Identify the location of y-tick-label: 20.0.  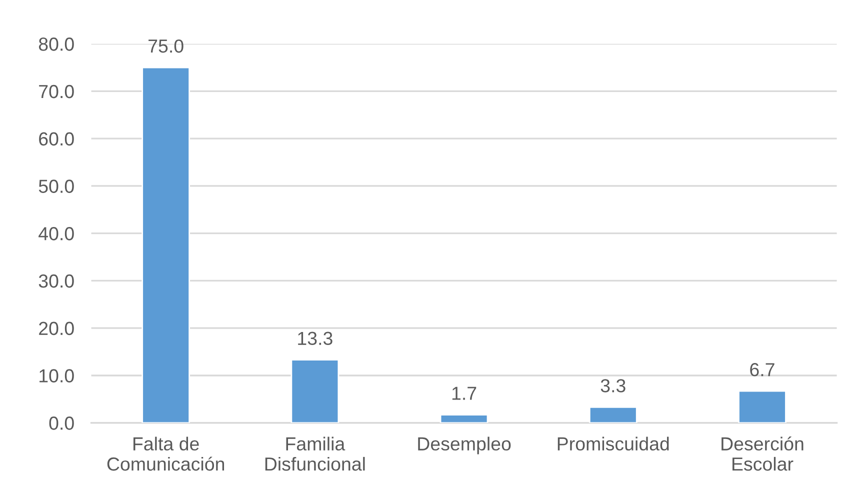
(56, 329).